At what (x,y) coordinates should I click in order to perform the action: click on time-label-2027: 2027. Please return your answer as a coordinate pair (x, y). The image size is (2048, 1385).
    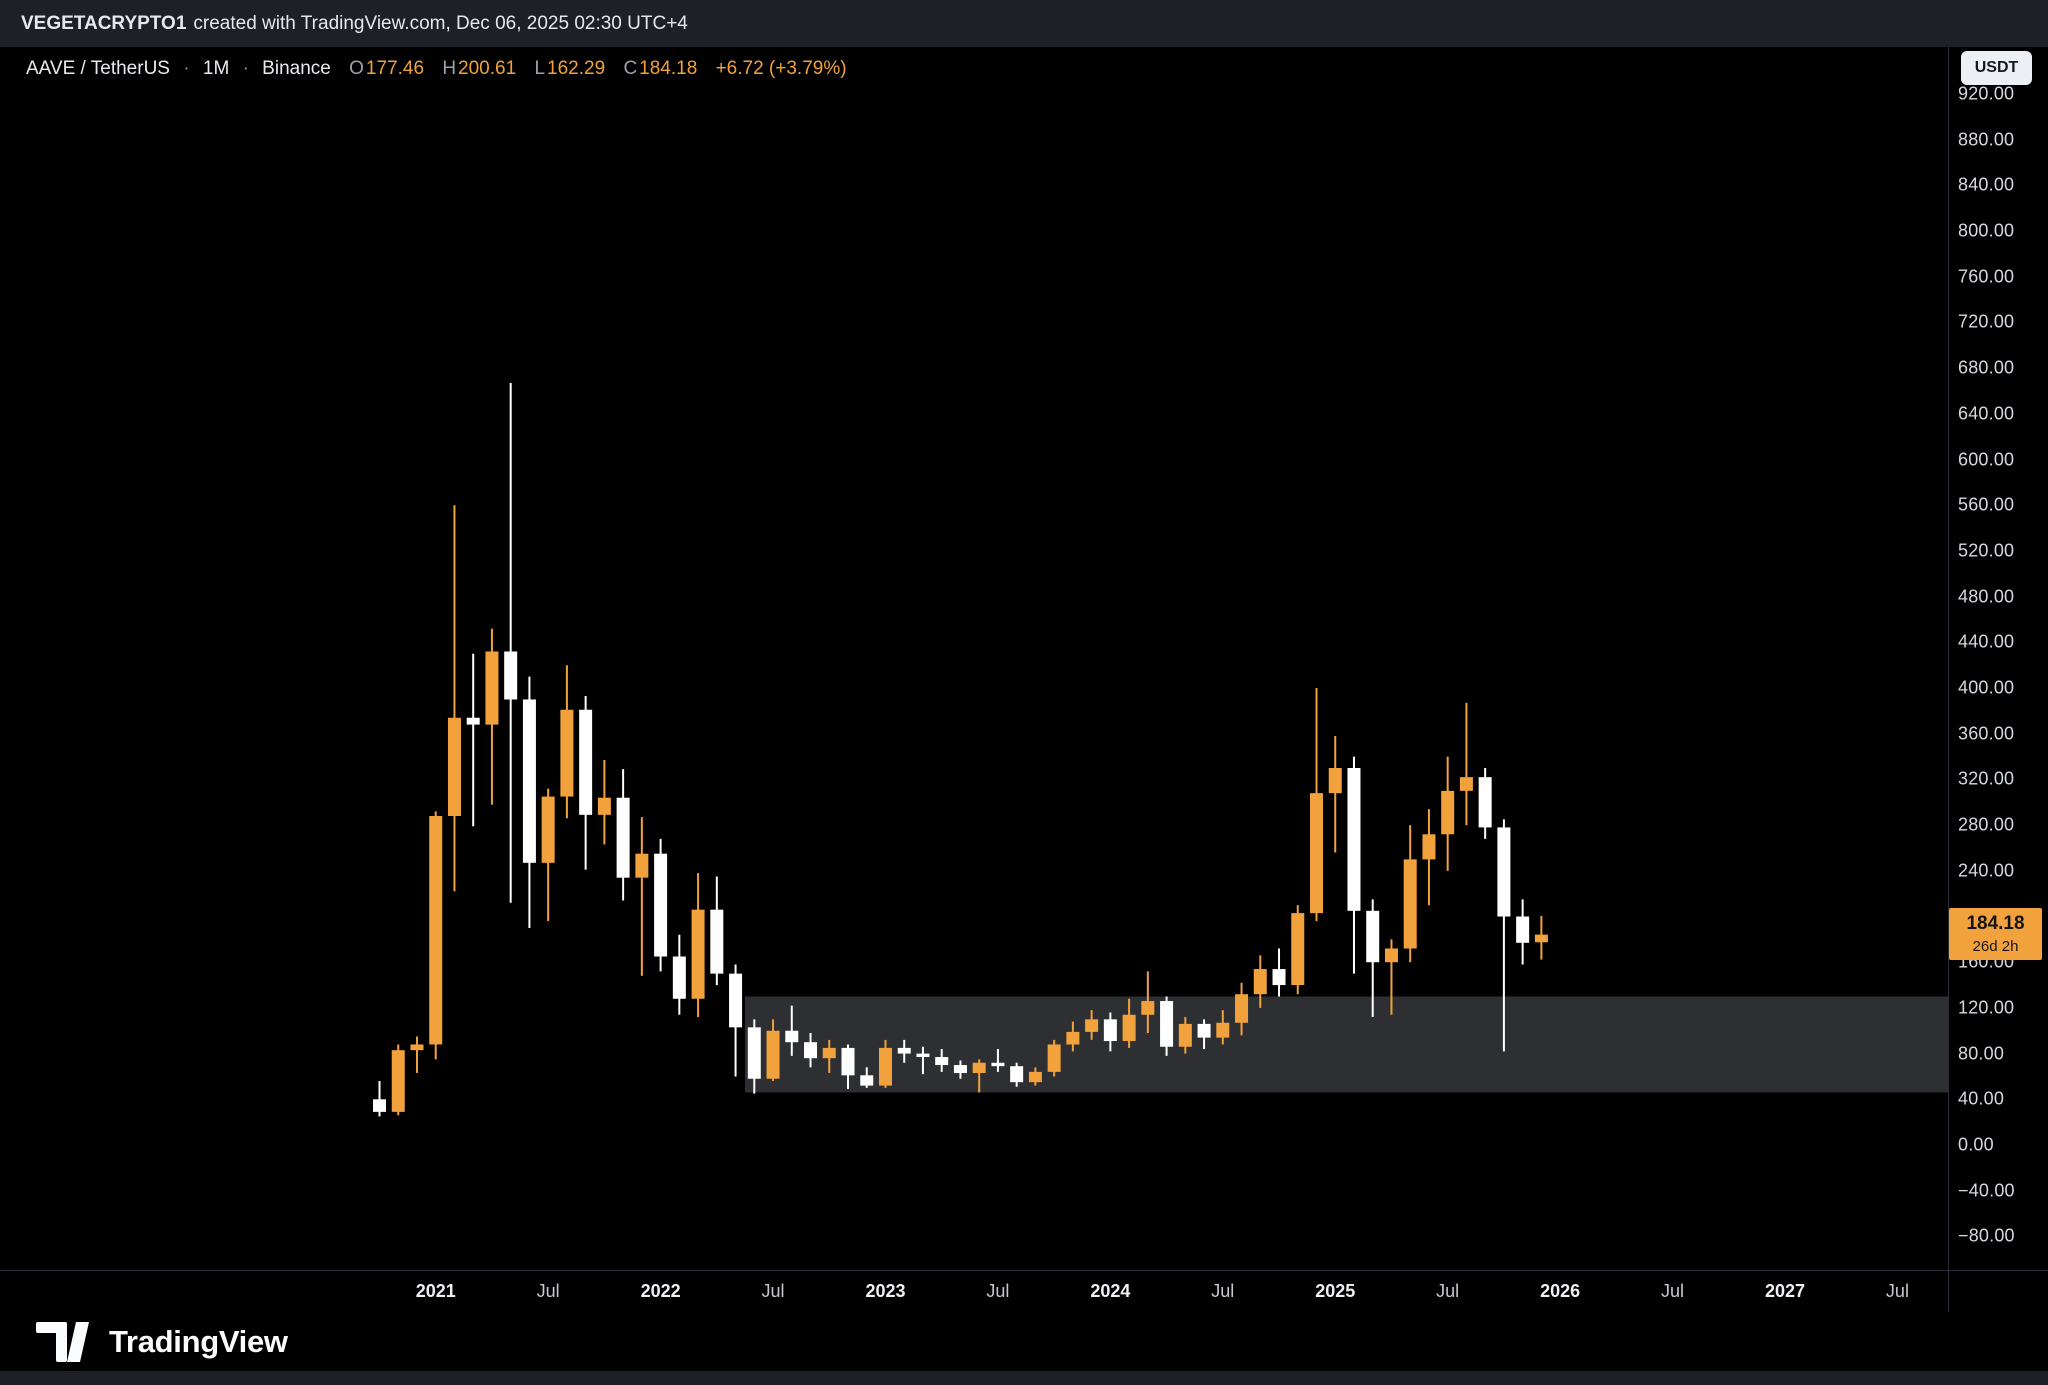
    Looking at the image, I should click on (1785, 1291).